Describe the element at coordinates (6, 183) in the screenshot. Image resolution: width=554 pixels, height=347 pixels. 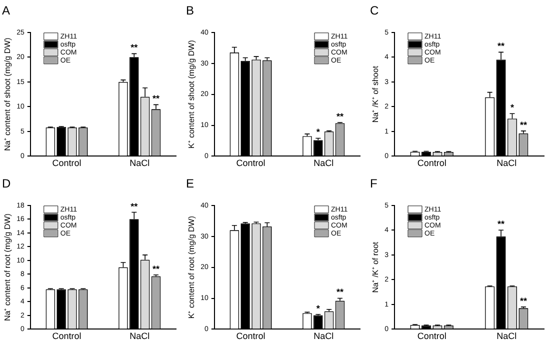
I see `chart-title: D` at that location.